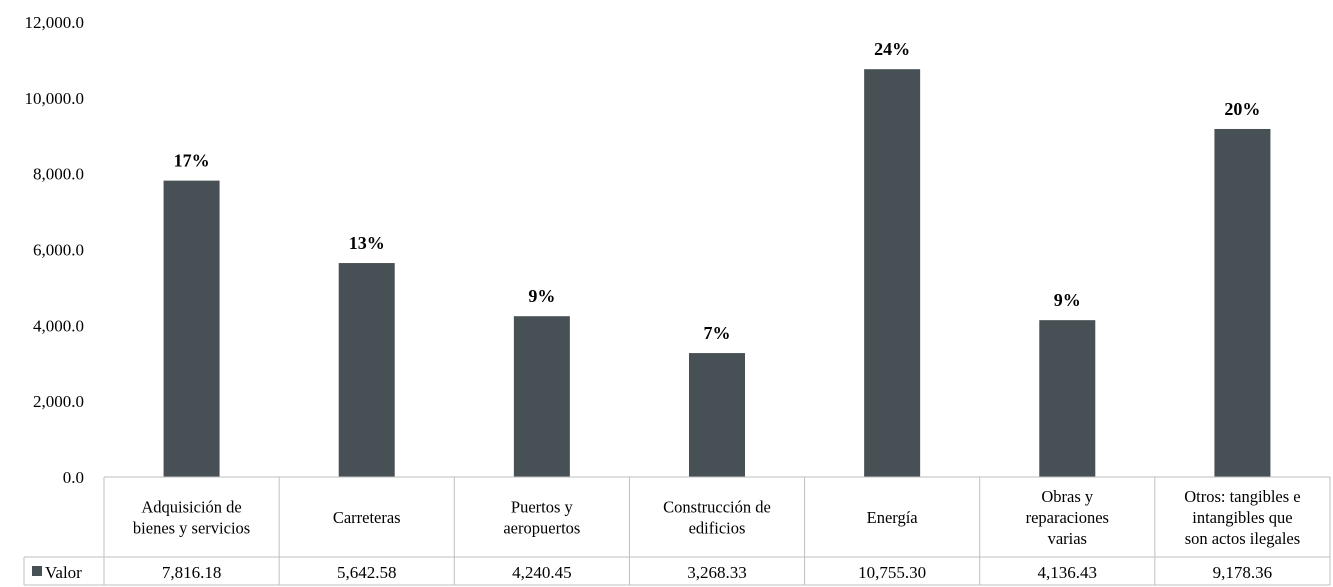  Describe the element at coordinates (73, 477) in the screenshot. I see `y-tick-label: 0.0` at that location.